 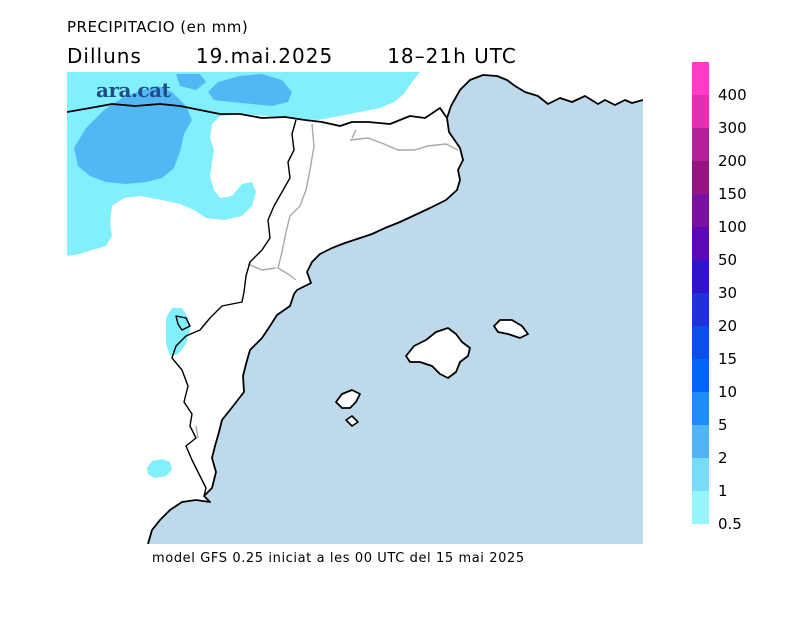 What do you see at coordinates (723, 491) in the screenshot?
I see `legend-label: 1` at bounding box center [723, 491].